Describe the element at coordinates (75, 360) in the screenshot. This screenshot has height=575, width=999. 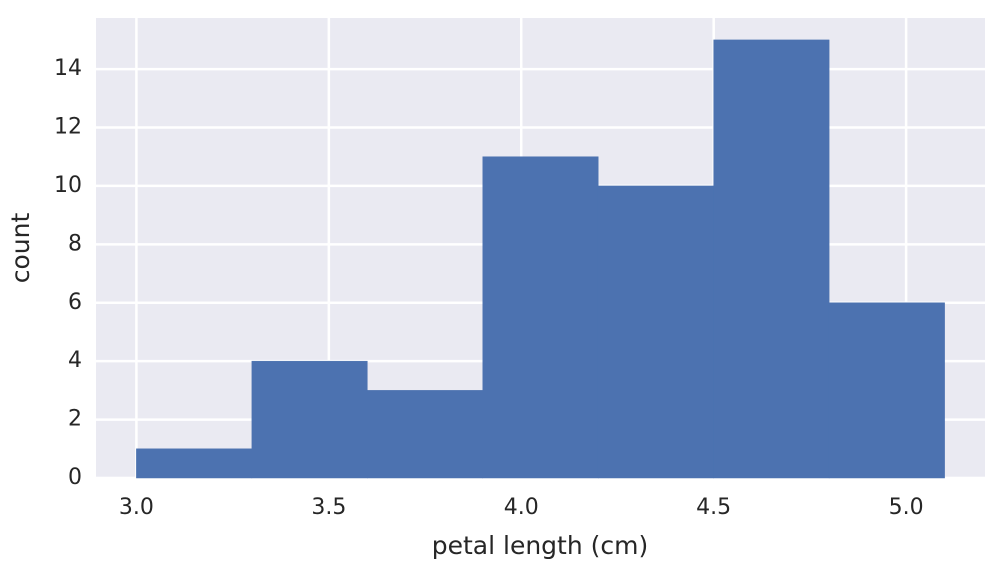
I see `y-tick-label: 4` at that location.